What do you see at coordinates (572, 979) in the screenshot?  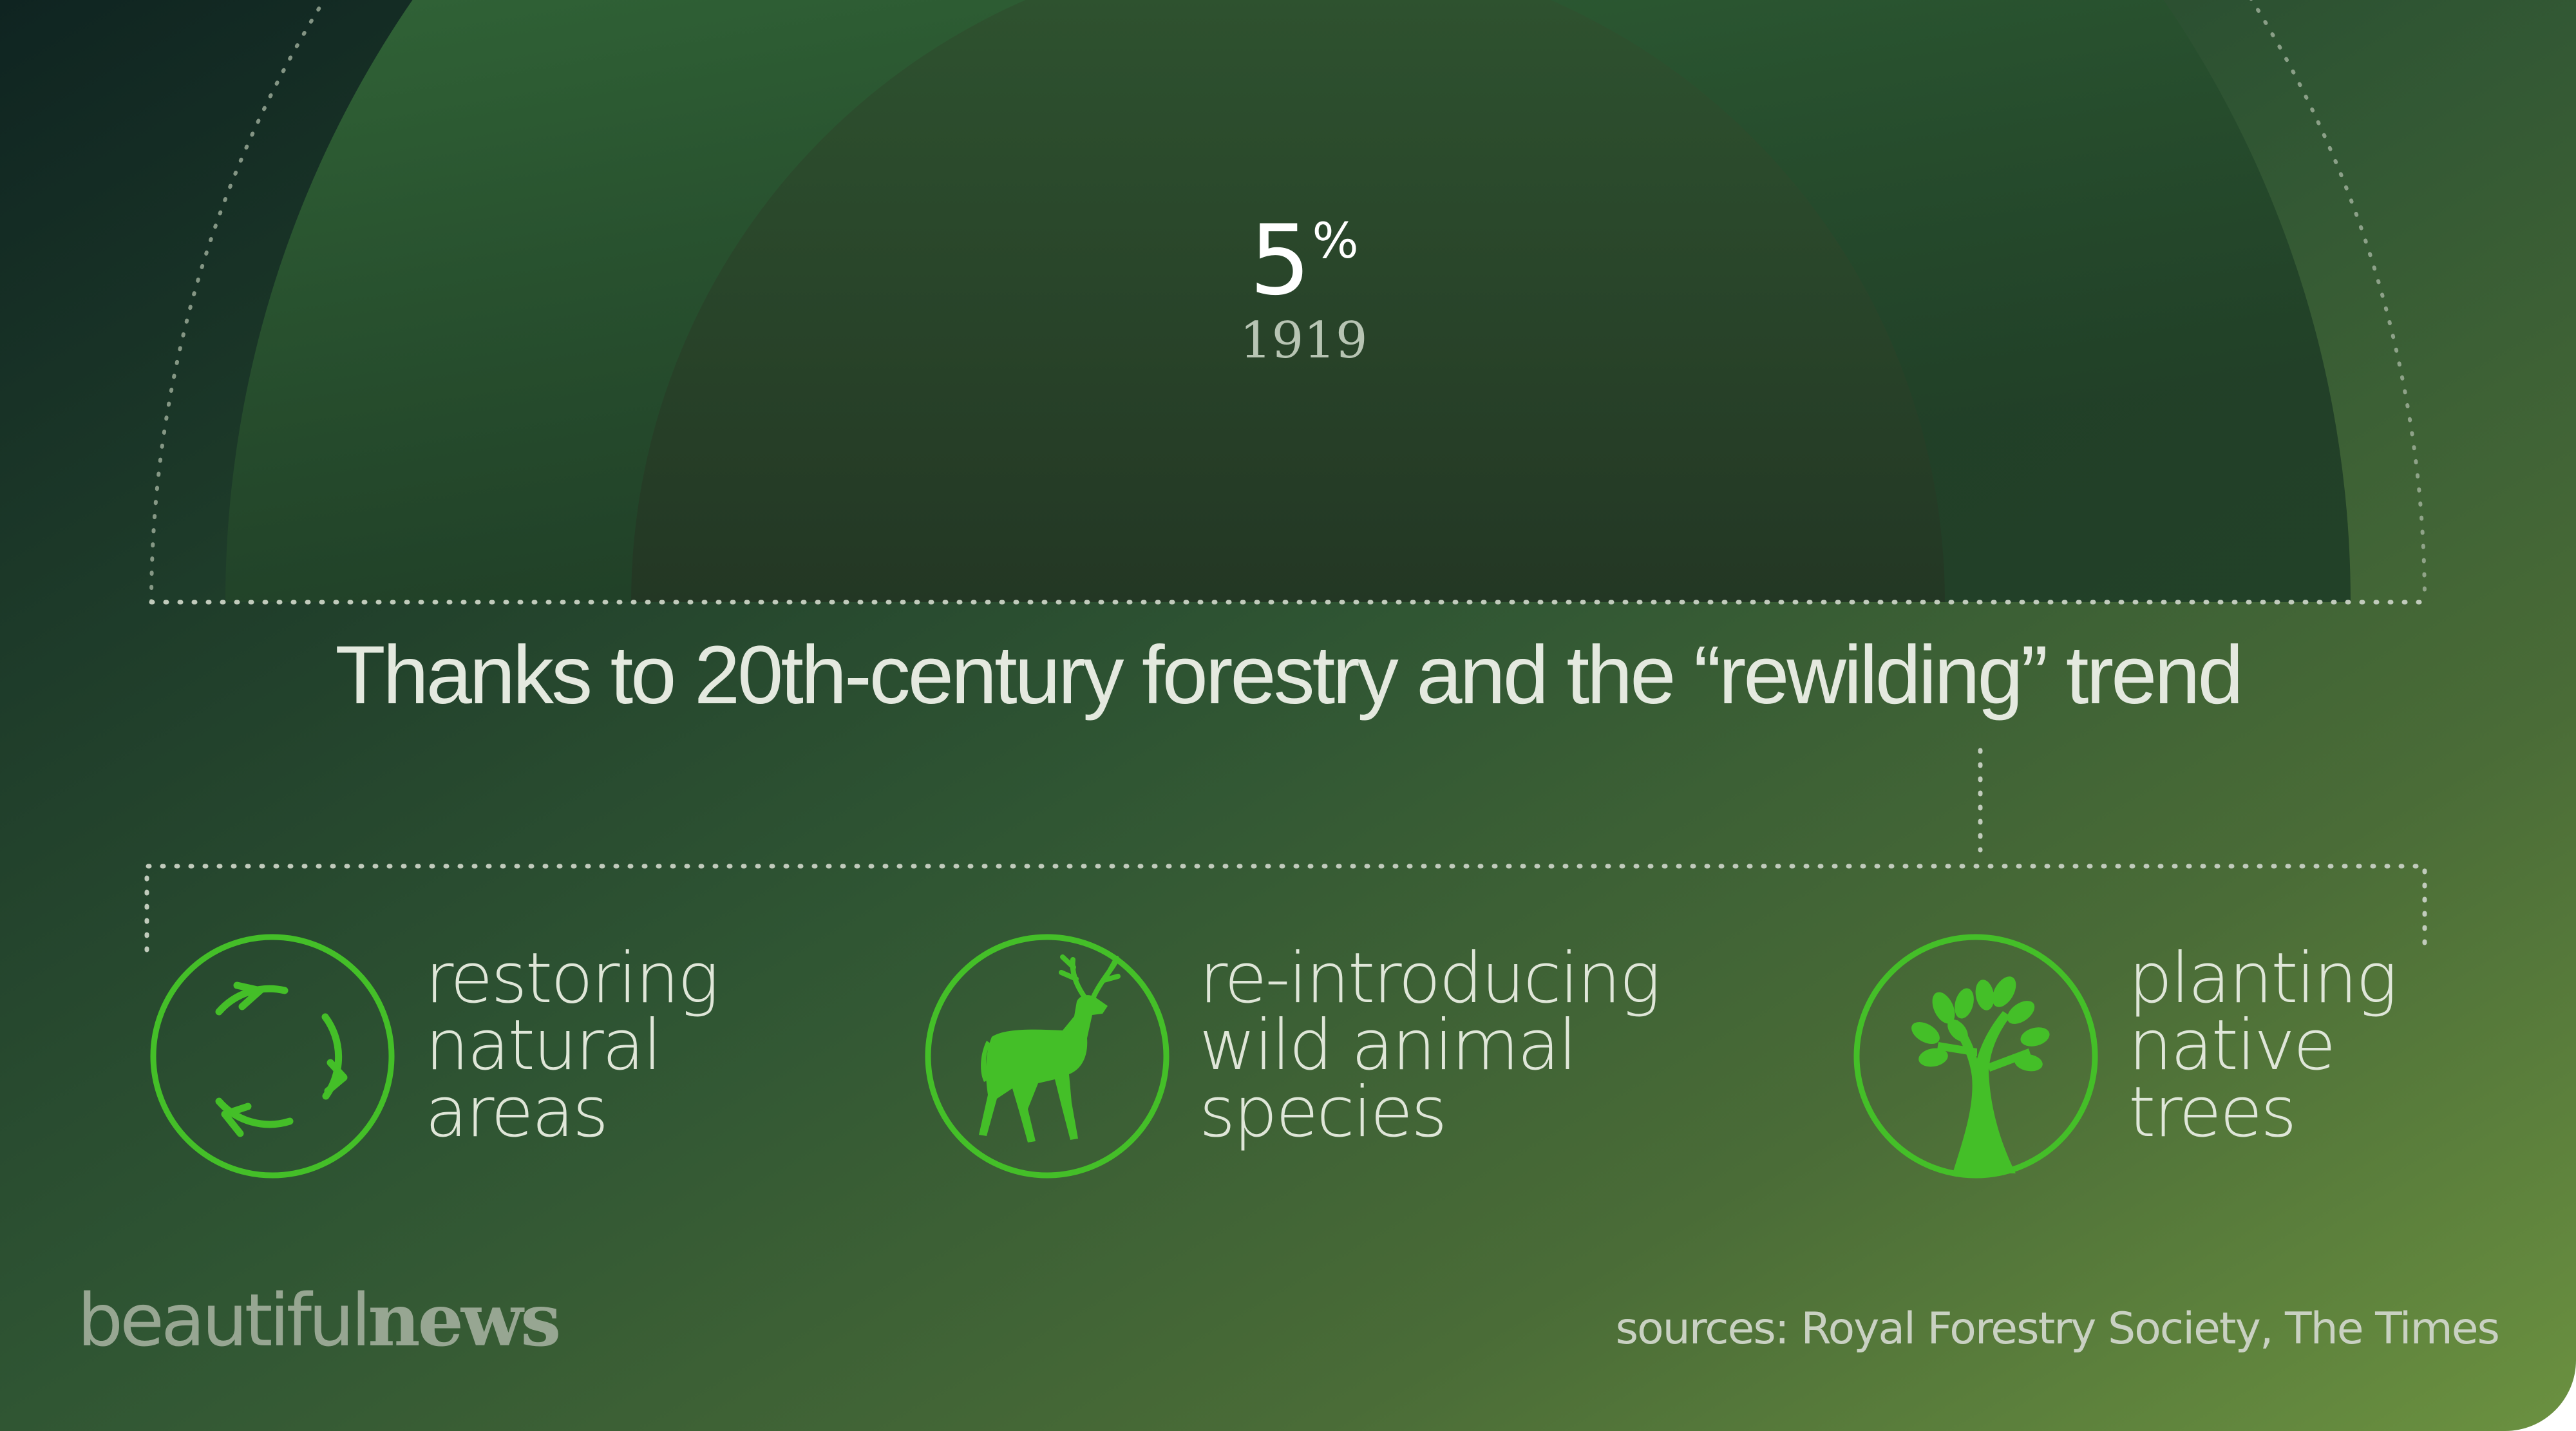 I see `feature-line: restoring` at bounding box center [572, 979].